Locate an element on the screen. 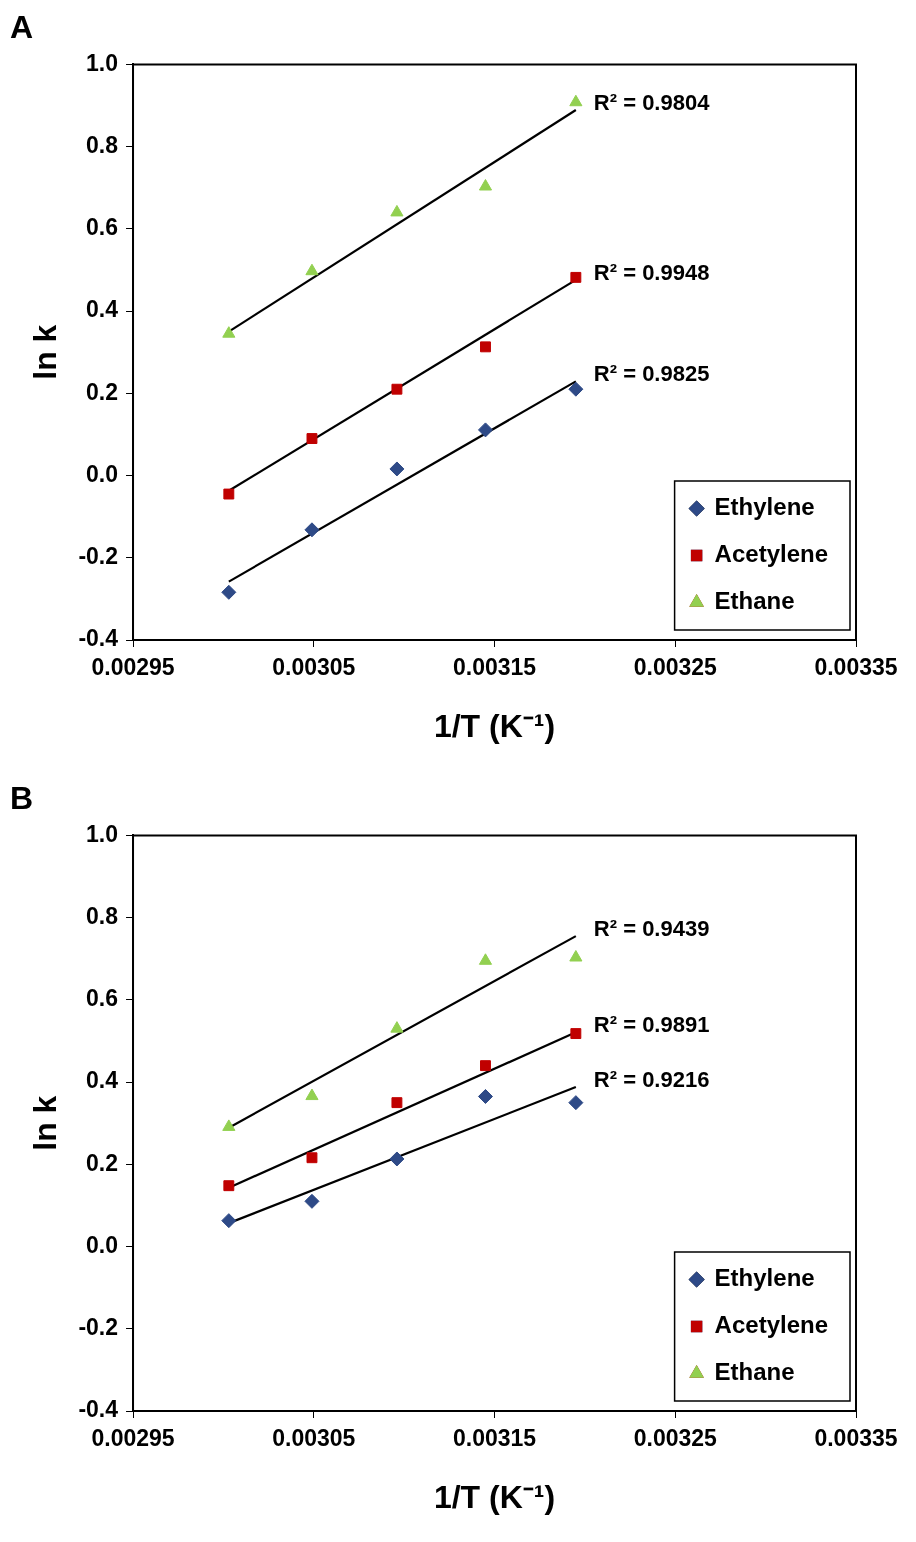 The image size is (916, 1542). annotation: R² = 0.9948 is located at coordinates (651, 272).